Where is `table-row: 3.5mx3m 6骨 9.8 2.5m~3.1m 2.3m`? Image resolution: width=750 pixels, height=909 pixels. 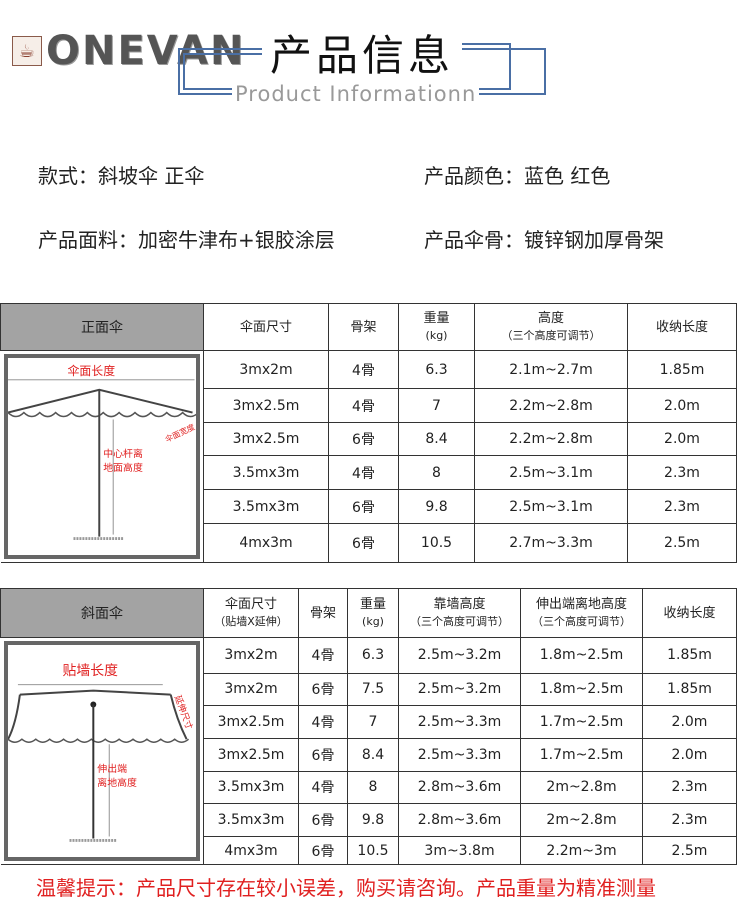 table-row: 3.5mx3m 6骨 9.8 2.5m~3.1m 2.3m is located at coordinates (369, 507).